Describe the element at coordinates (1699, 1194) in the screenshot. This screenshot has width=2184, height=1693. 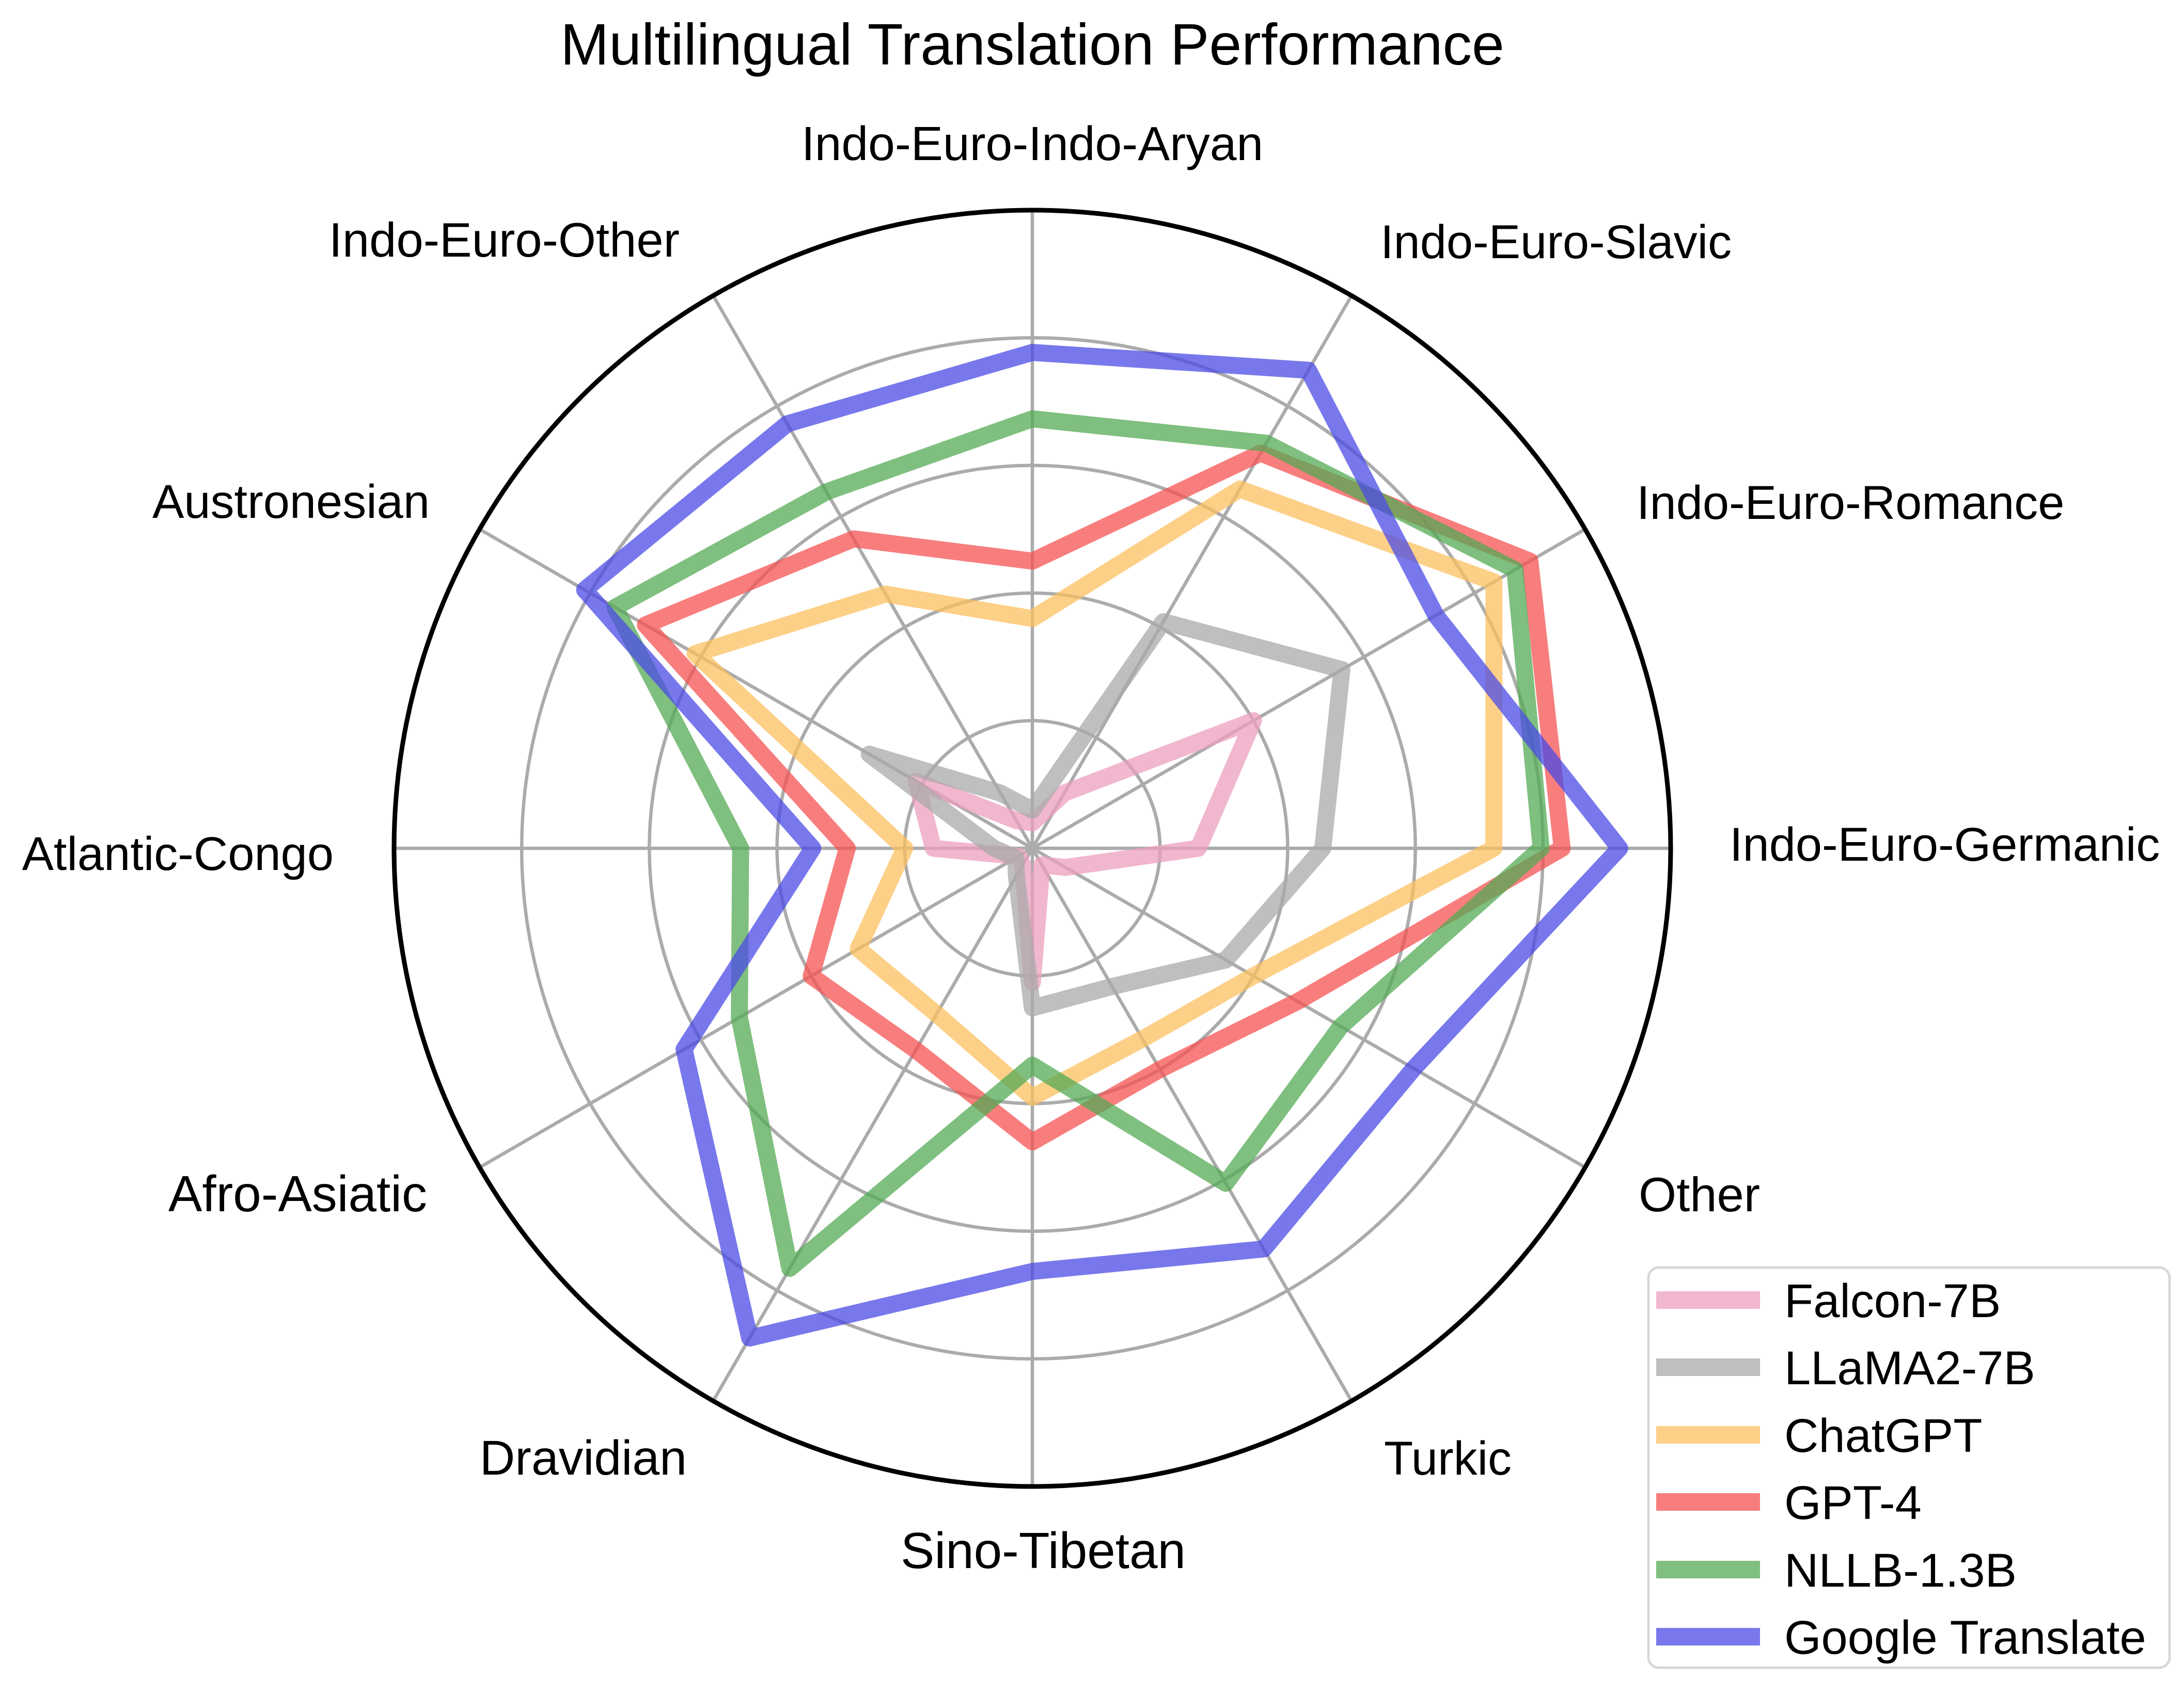
I see `svg-text: Other` at that location.